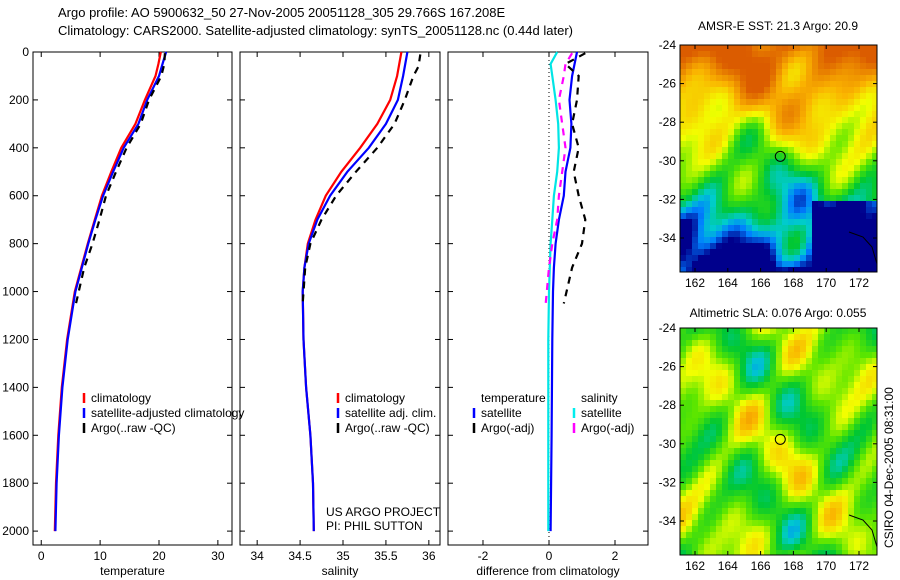  What do you see at coordinates (218, 556) in the screenshot?
I see `x-tick-label: 30` at bounding box center [218, 556].